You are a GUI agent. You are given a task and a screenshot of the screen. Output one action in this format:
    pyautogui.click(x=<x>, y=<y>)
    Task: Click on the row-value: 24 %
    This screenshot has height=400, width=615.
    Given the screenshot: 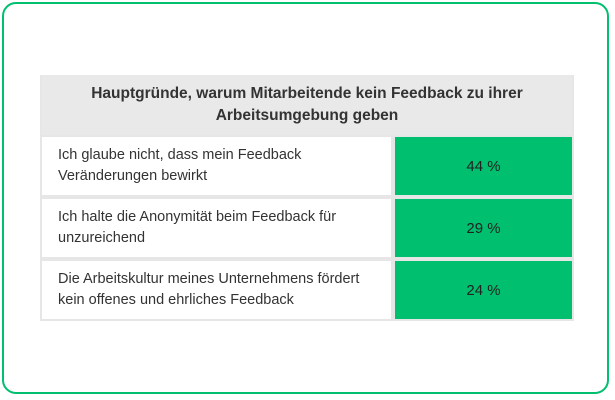 What is the action you would take?
    pyautogui.click(x=483, y=290)
    